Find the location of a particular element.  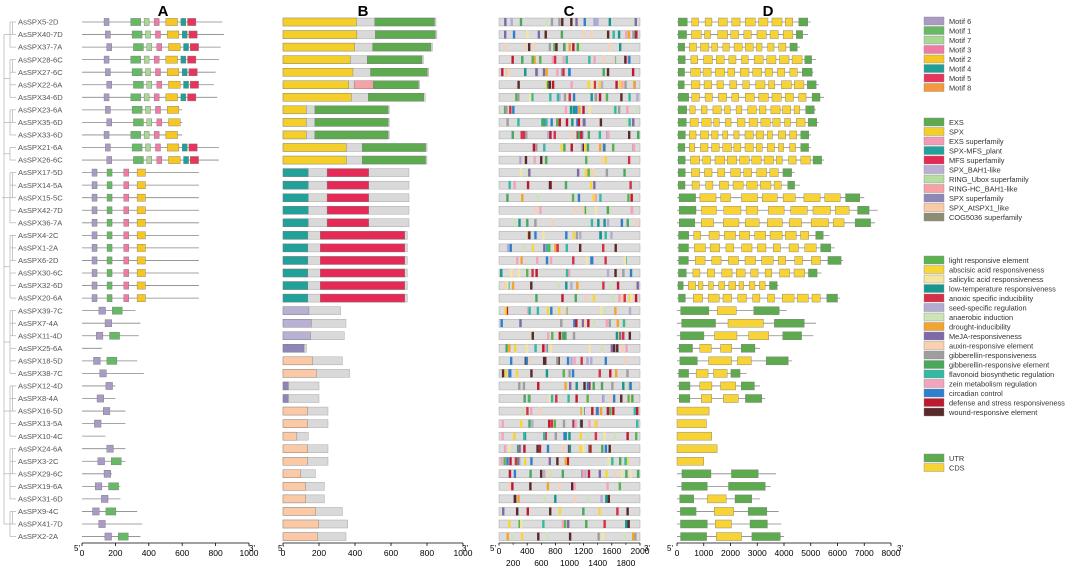

domain-legend-swatch is located at coordinates (934, 207).